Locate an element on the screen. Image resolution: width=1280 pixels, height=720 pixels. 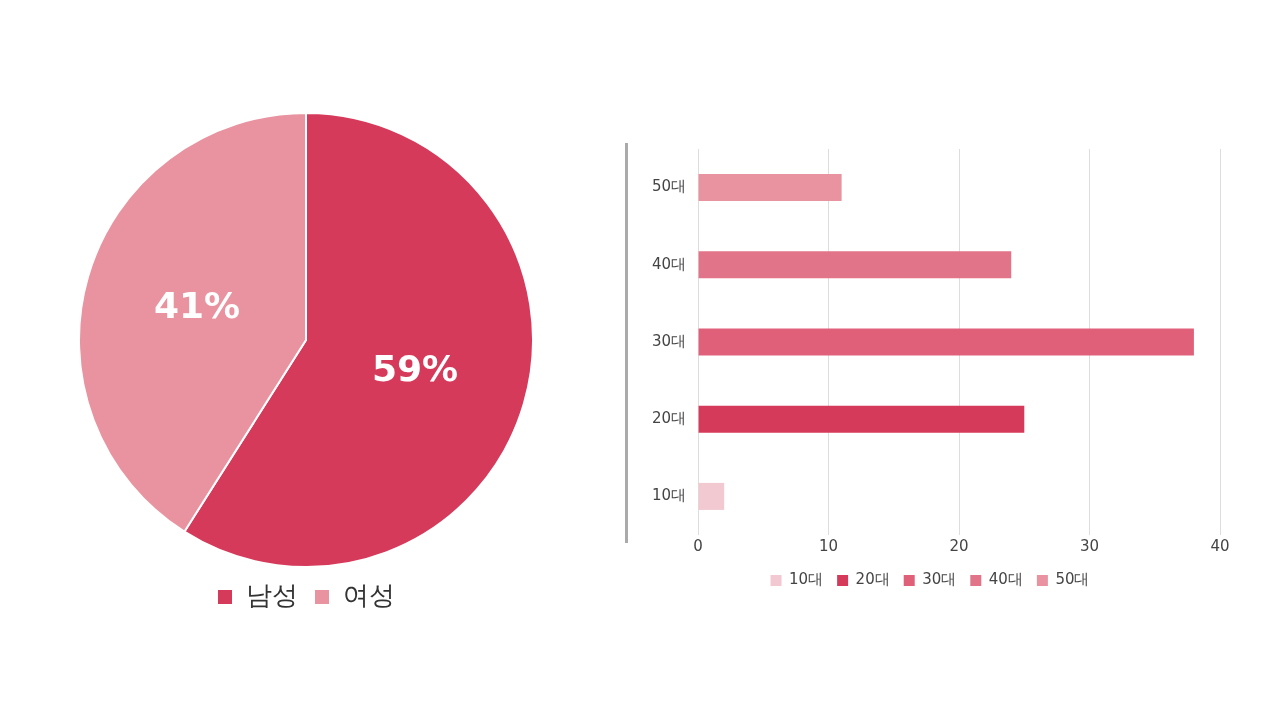
x-tick-label: 30 is located at coordinates (1089, 545).